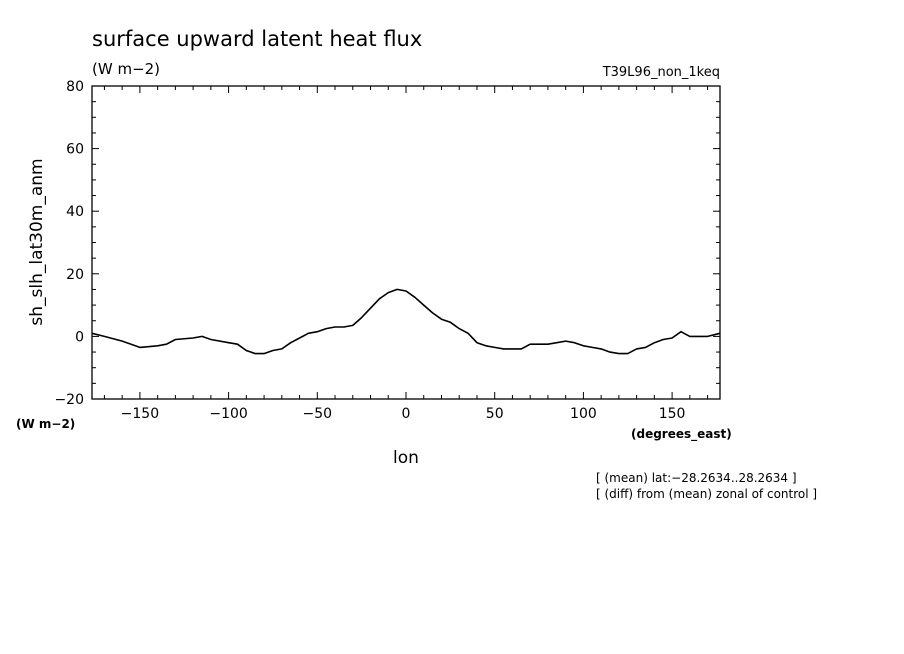 The width and height of the screenshot is (904, 654). What do you see at coordinates (672, 414) in the screenshot?
I see `x-tick-label: 150` at bounding box center [672, 414].